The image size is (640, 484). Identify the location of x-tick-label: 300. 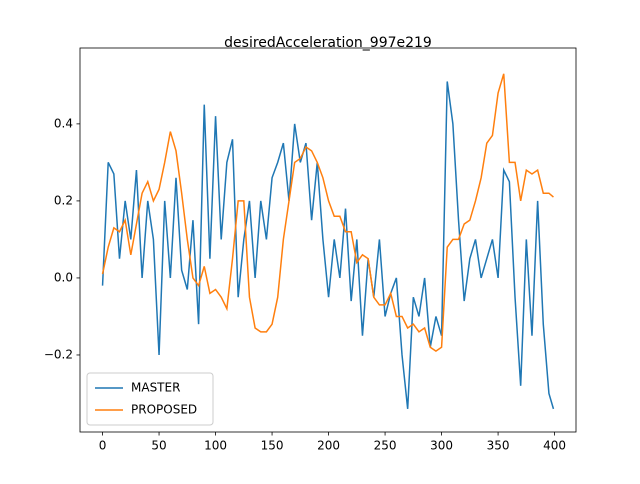
(441, 446).